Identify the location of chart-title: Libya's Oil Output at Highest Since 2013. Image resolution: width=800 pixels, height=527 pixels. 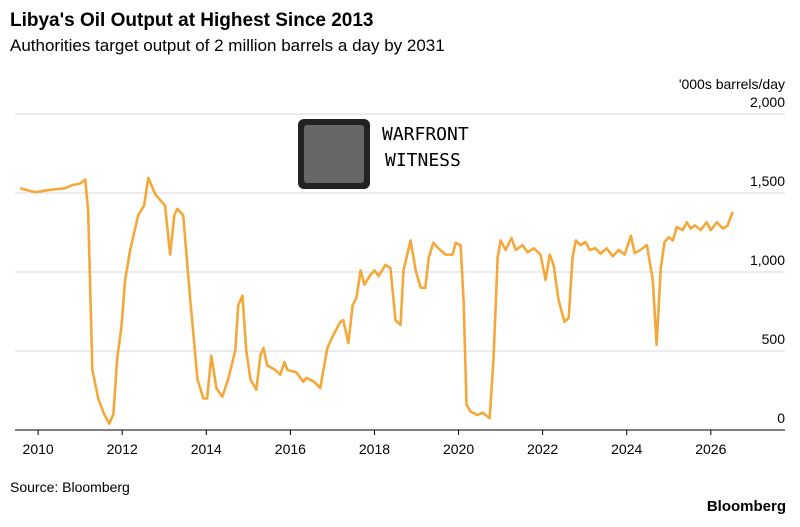
(192, 20).